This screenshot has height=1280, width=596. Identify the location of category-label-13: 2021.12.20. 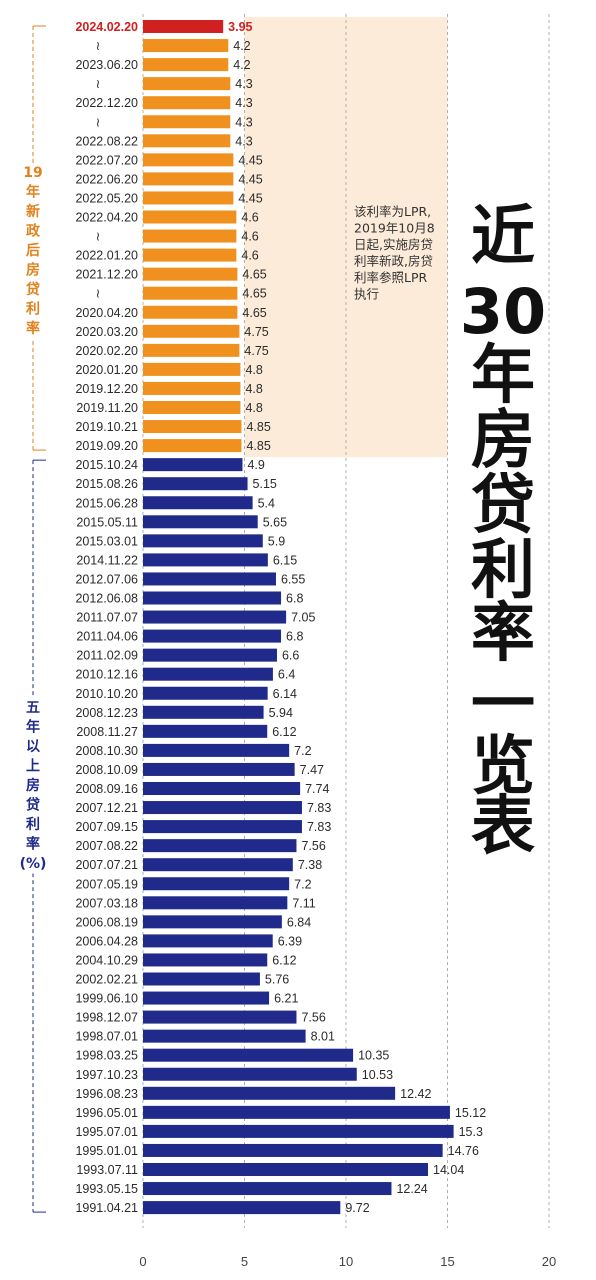
(106, 275).